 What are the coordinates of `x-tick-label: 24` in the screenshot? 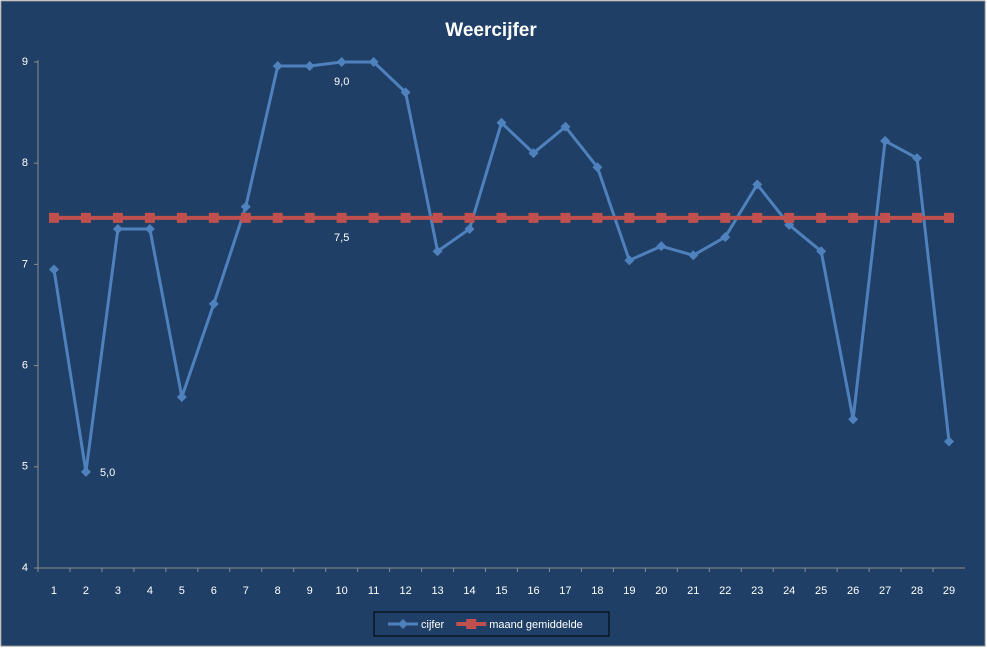 It's located at (789, 591).